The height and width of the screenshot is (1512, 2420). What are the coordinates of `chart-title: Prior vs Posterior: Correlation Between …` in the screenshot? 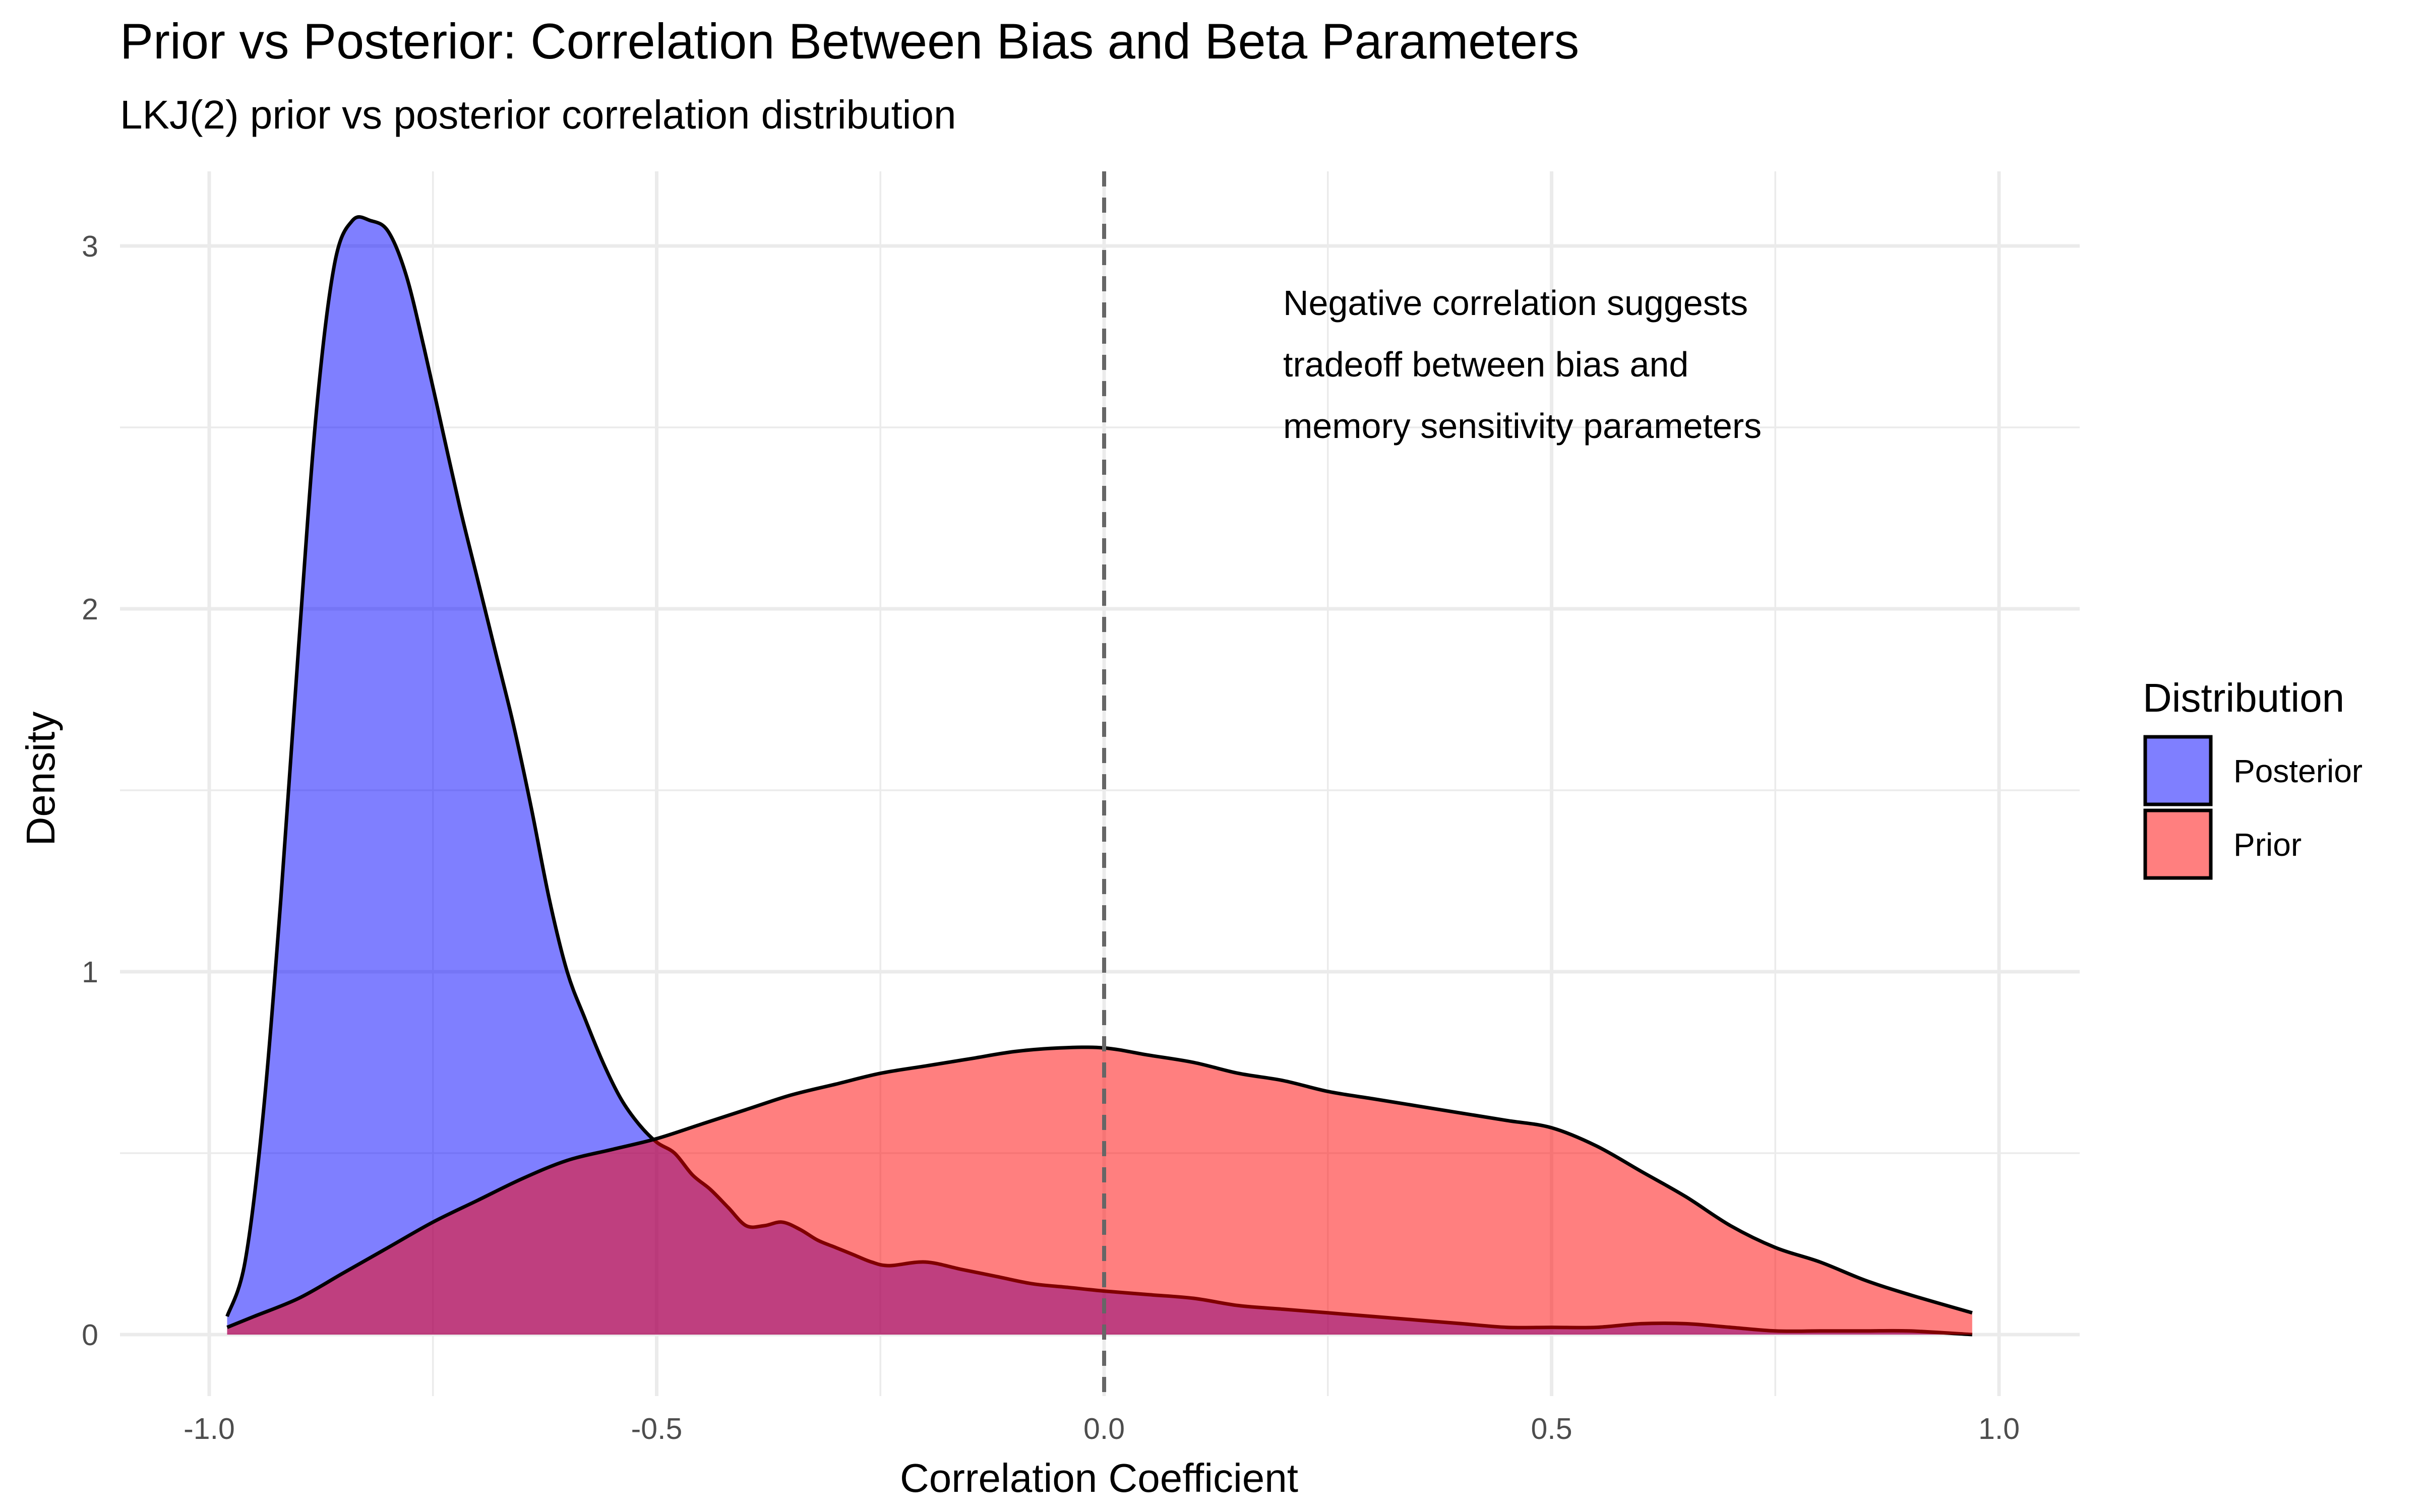 It's located at (849, 41).